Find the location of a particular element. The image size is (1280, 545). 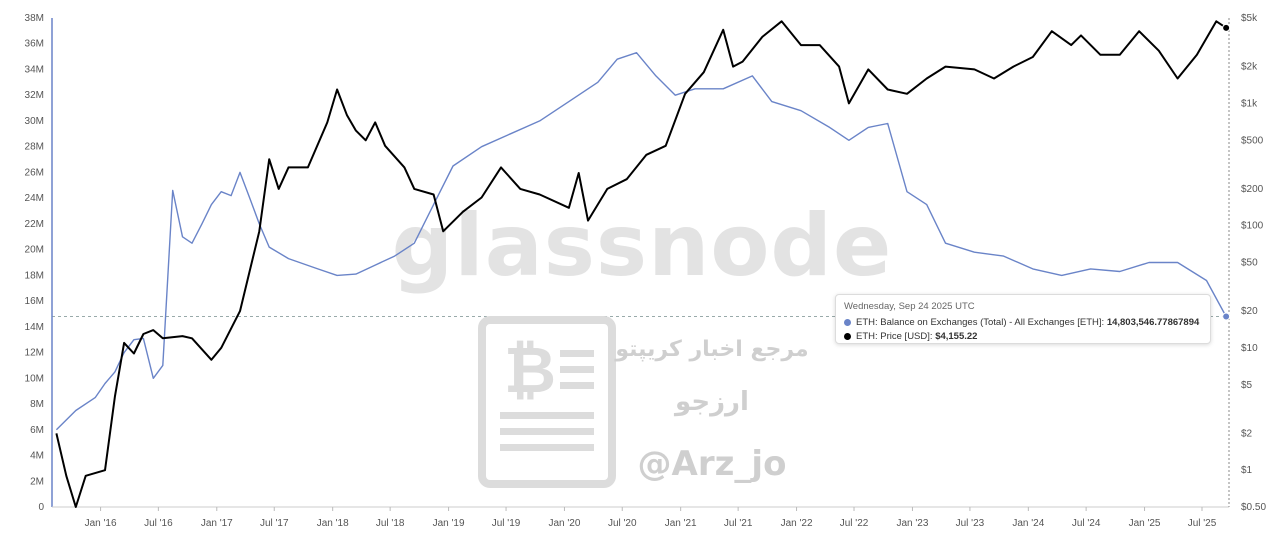

x-tick-label: Jul '16 is located at coordinates (158, 523).